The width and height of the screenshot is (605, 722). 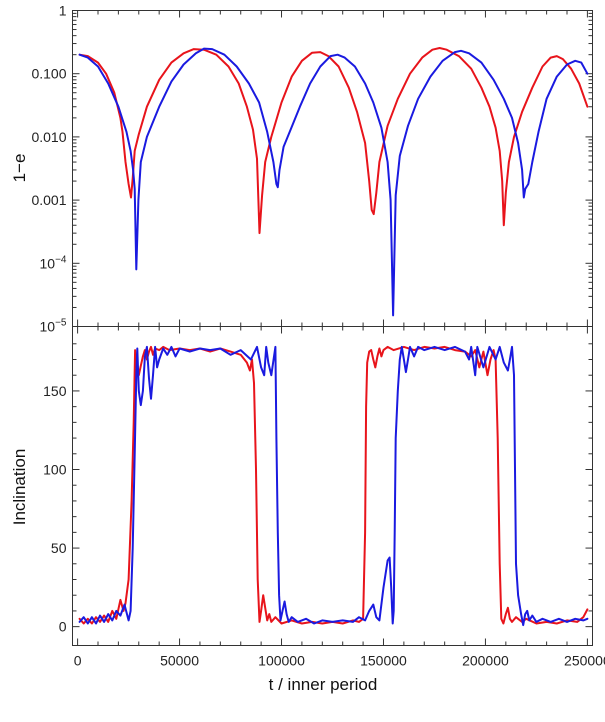 I want to click on top-y-tick-label: 10⁻⁵, so click(x=53, y=326).